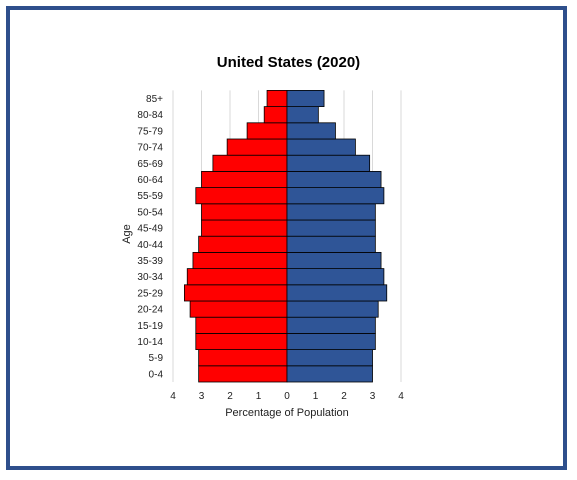 The image size is (577, 480). I want to click on y-tick-label: 40-44, so click(150, 245).